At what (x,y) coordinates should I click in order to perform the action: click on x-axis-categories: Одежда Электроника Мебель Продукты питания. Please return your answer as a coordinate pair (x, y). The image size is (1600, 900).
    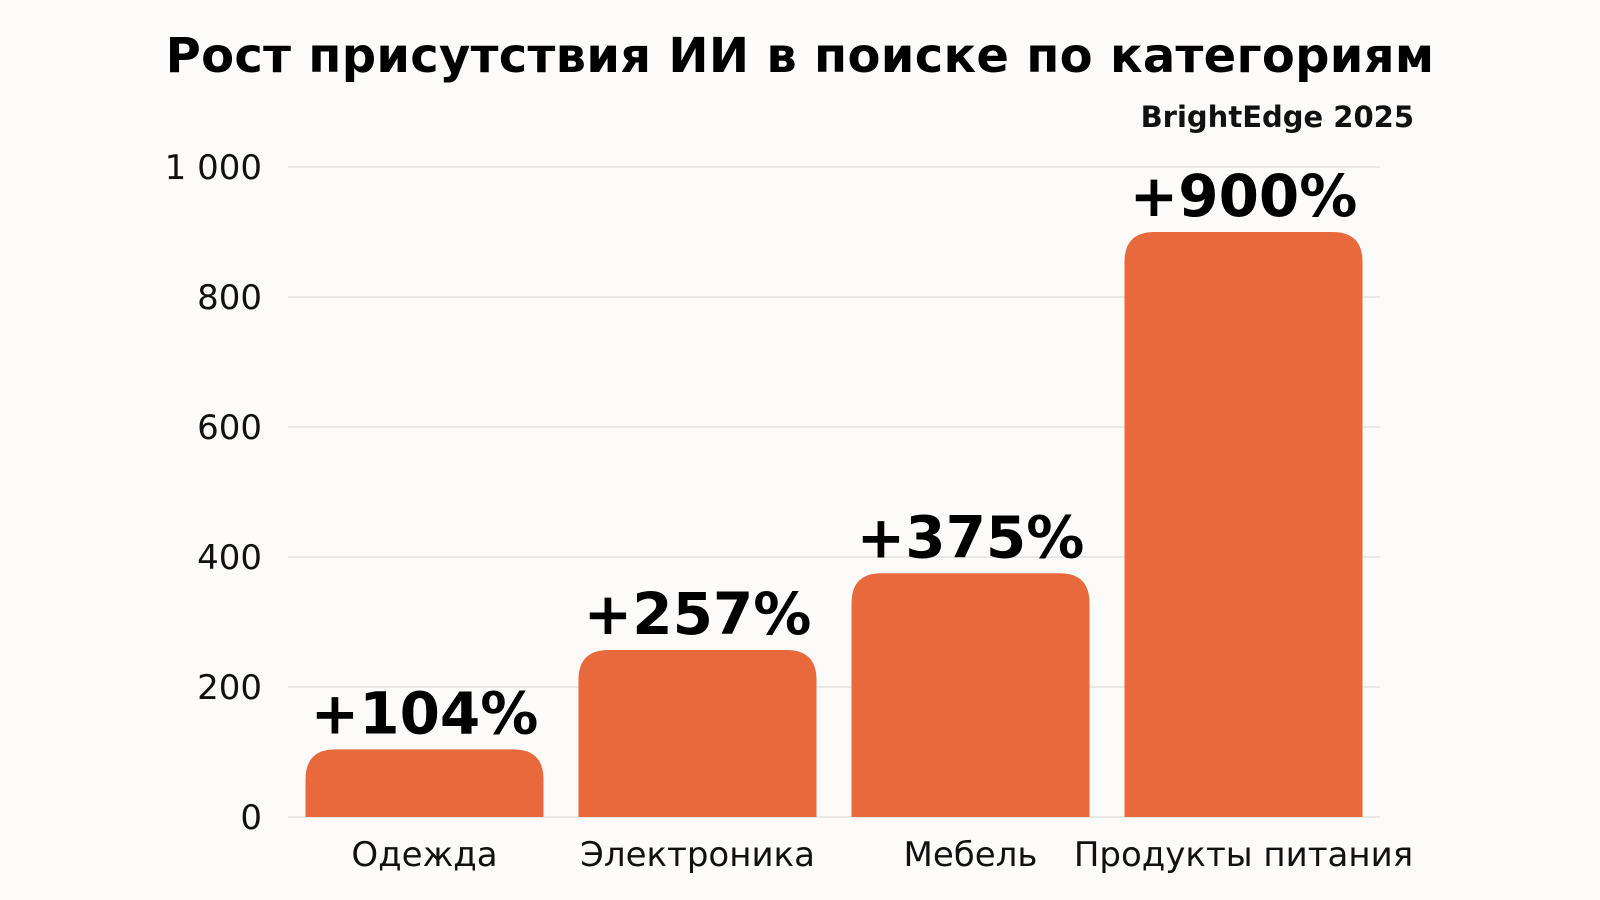
    Looking at the image, I should click on (882, 855).